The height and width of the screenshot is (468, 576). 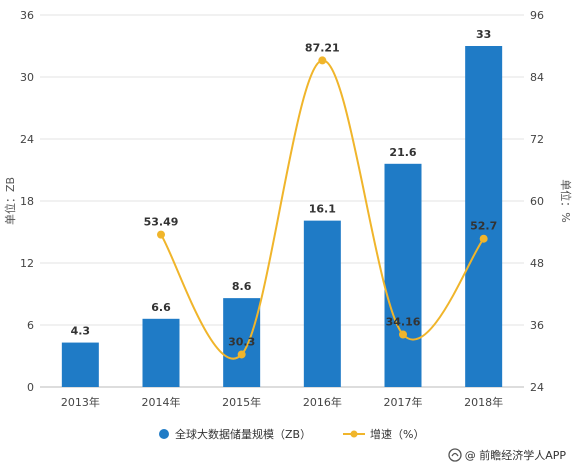 I want to click on line-data-label: 87.21, so click(x=322, y=47).